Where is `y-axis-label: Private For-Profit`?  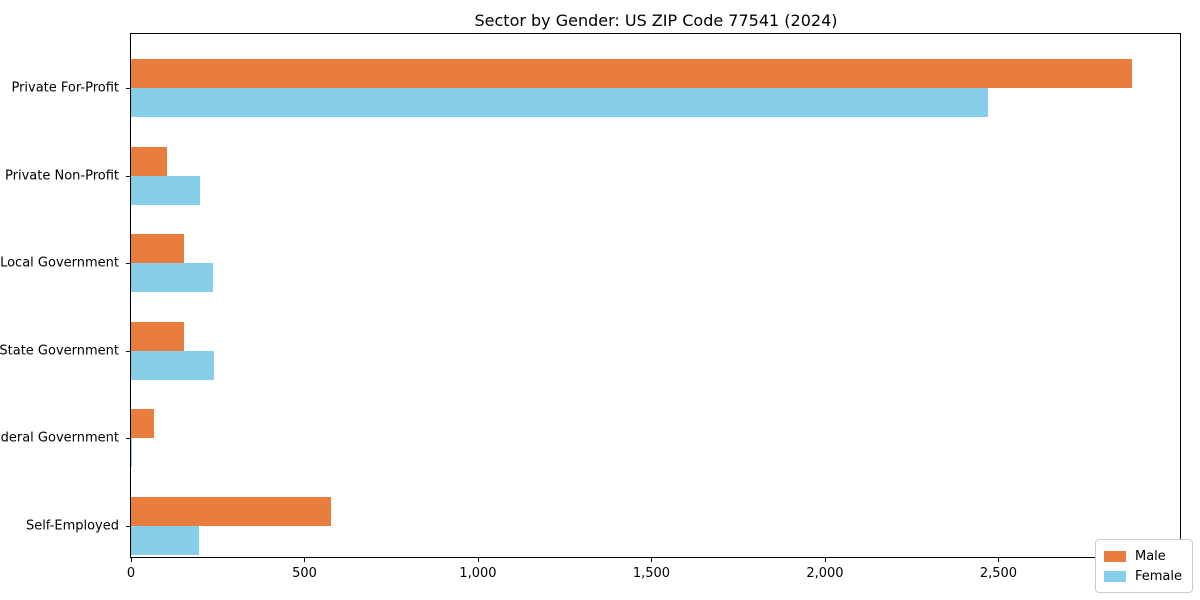 y-axis-label: Private For-Profit is located at coordinates (65, 88).